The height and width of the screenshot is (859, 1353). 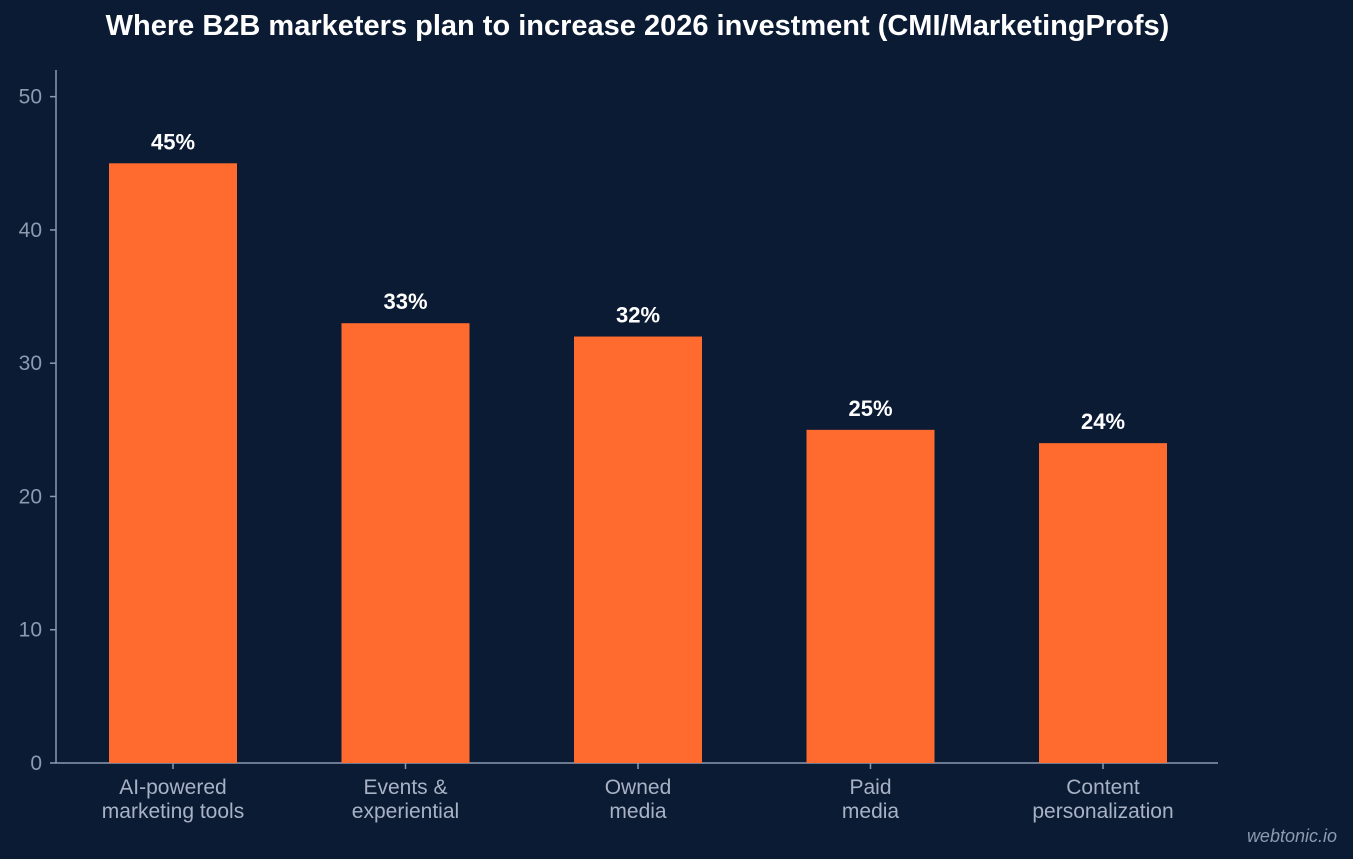 I want to click on x-tick-label: AI-powered marketing tools, so click(x=173, y=799).